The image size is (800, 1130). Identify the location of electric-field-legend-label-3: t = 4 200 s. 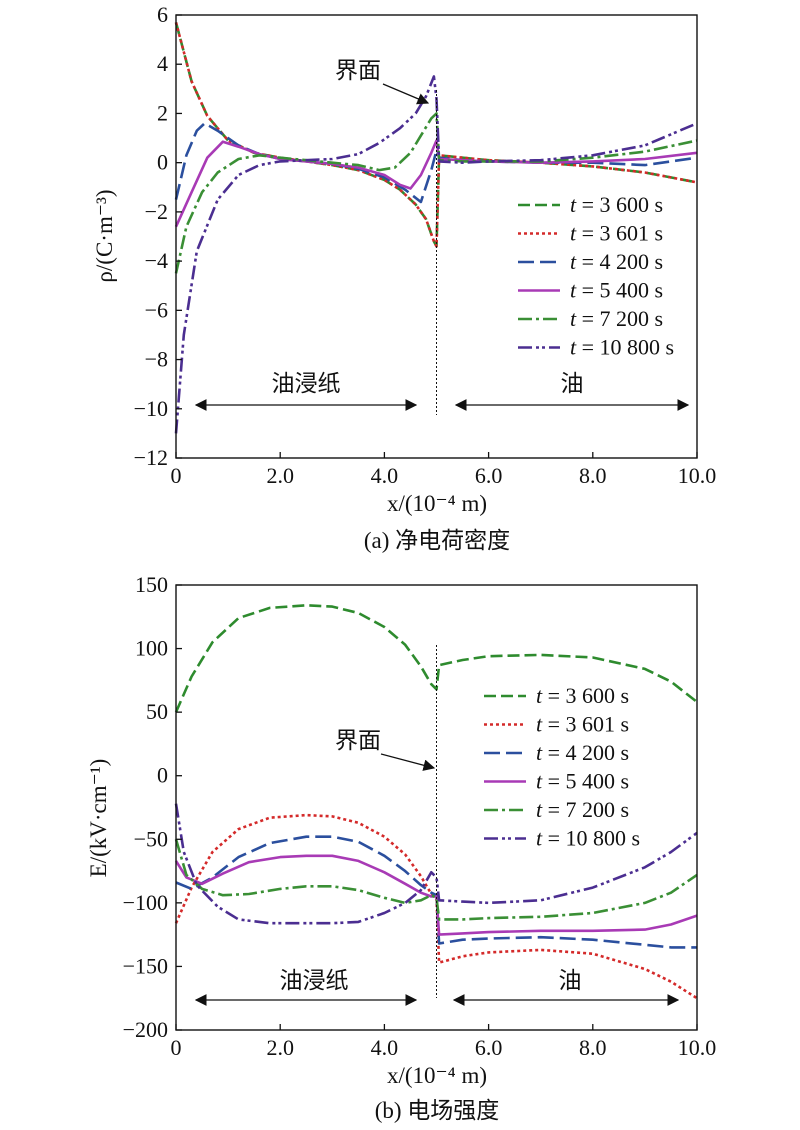
(582, 752).